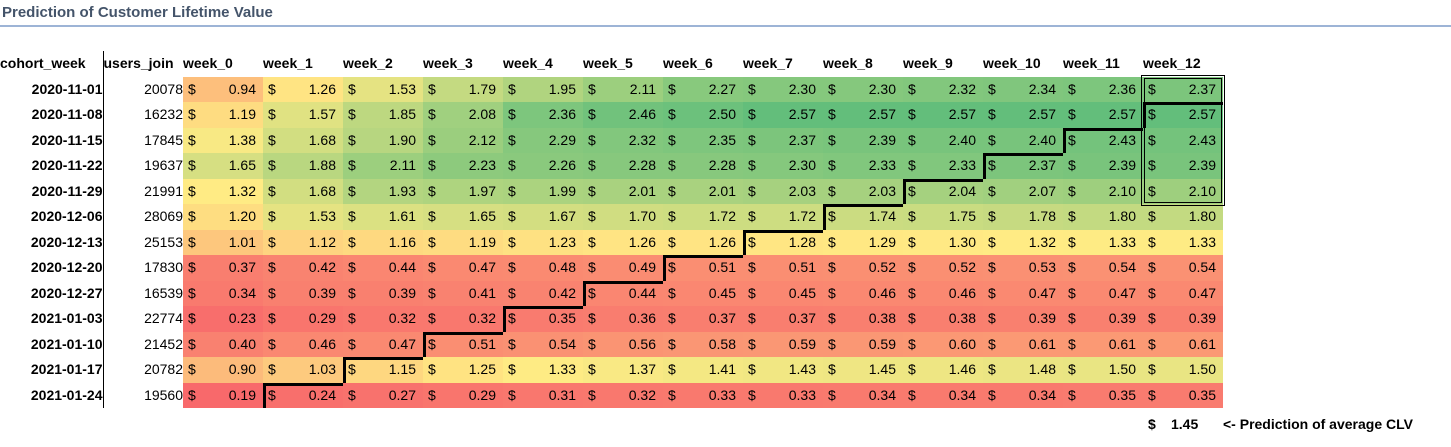  I want to click on users-join-cell: 16539, so click(142, 293).